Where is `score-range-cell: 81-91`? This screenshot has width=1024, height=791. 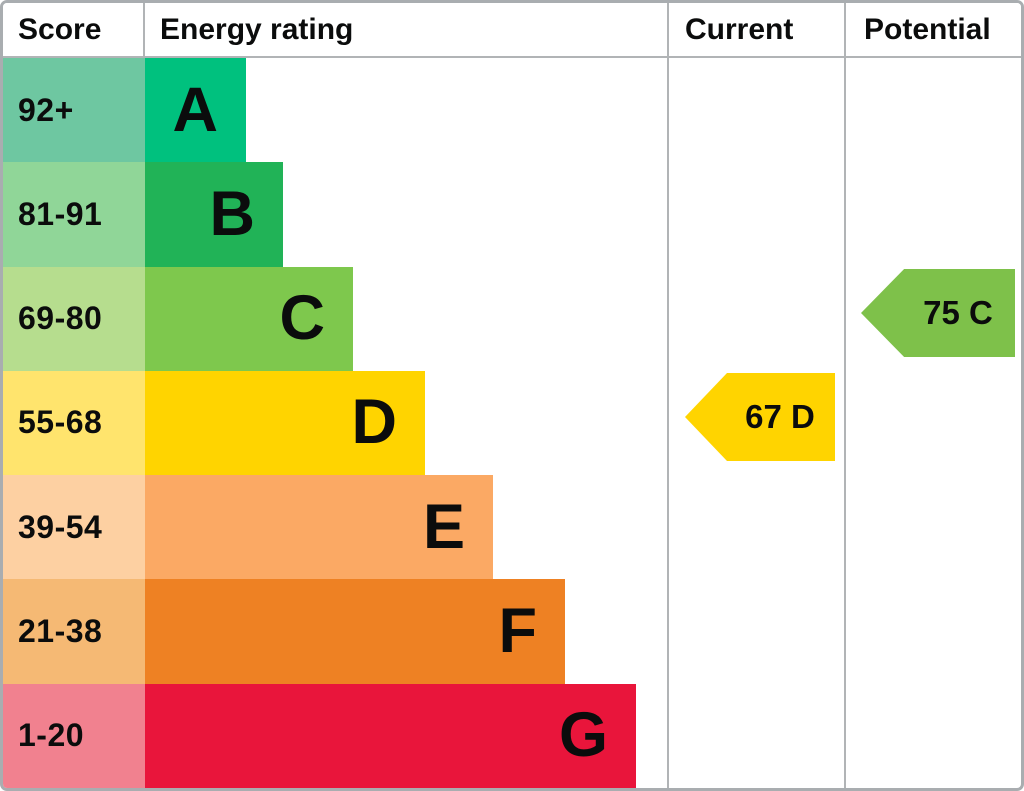 score-range-cell: 81-91 is located at coordinates (74, 214).